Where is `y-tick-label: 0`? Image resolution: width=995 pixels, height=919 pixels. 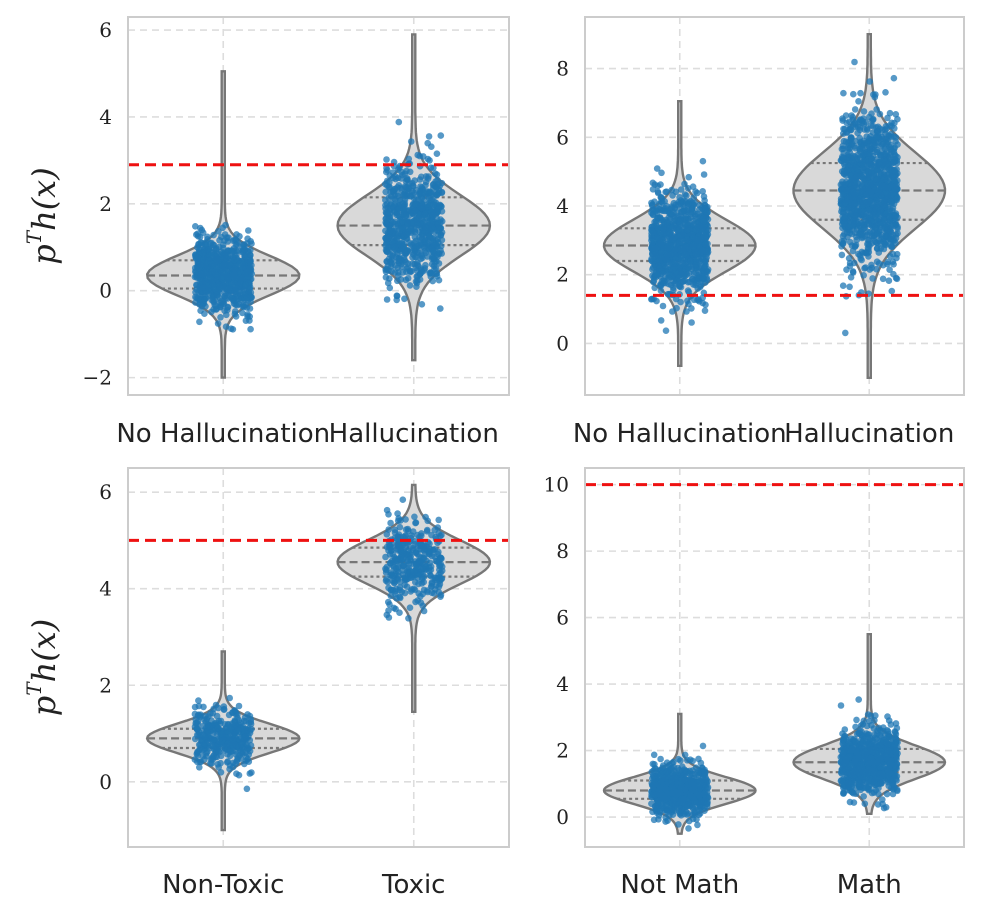 y-tick-label: 0 is located at coordinates (562, 343).